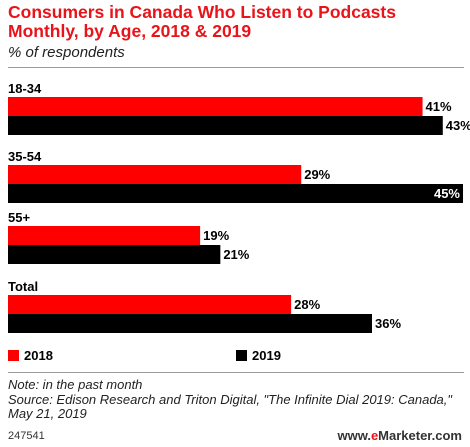 Image resolution: width=470 pixels, height=447 pixels. What do you see at coordinates (307, 304) in the screenshot?
I see `data-label-2018-3: 28%` at bounding box center [307, 304].